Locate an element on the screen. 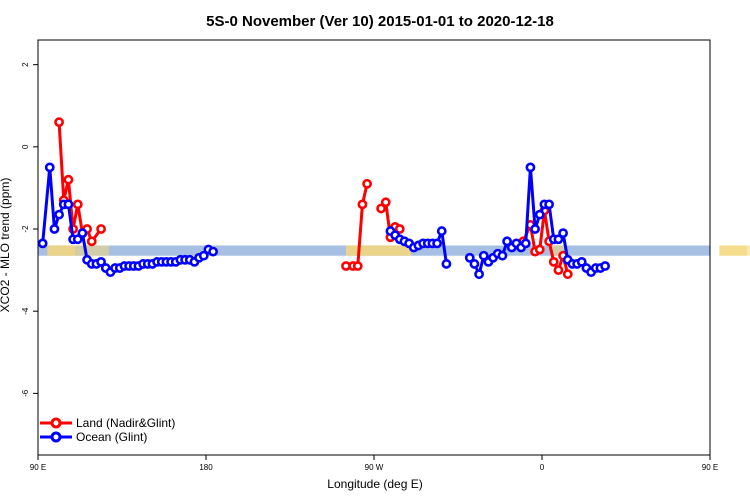 The height and width of the screenshot is (500, 750). x-axis: 90 E 180 90 W 0 90 E is located at coordinates (374, 463).